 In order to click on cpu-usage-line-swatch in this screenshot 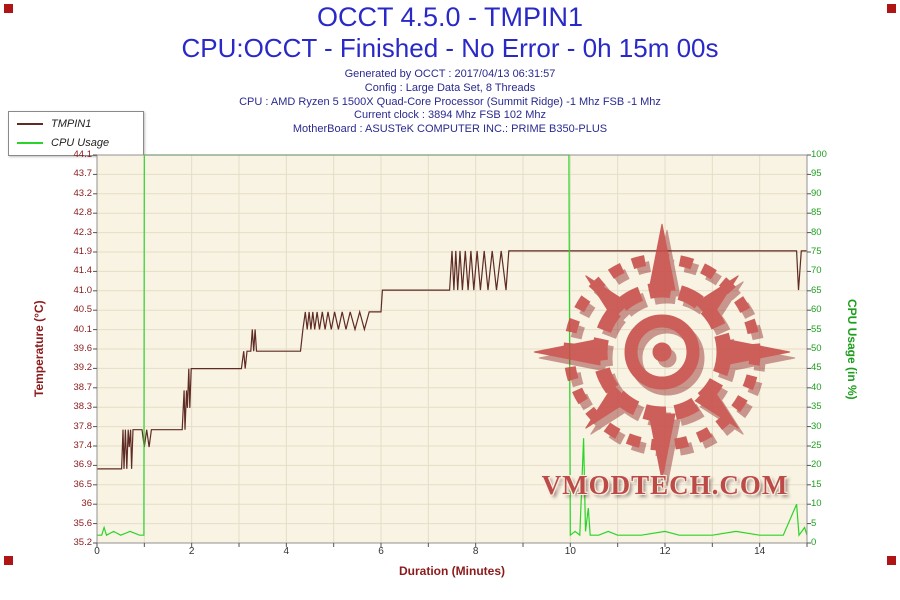, I will do `click(30, 143)`.